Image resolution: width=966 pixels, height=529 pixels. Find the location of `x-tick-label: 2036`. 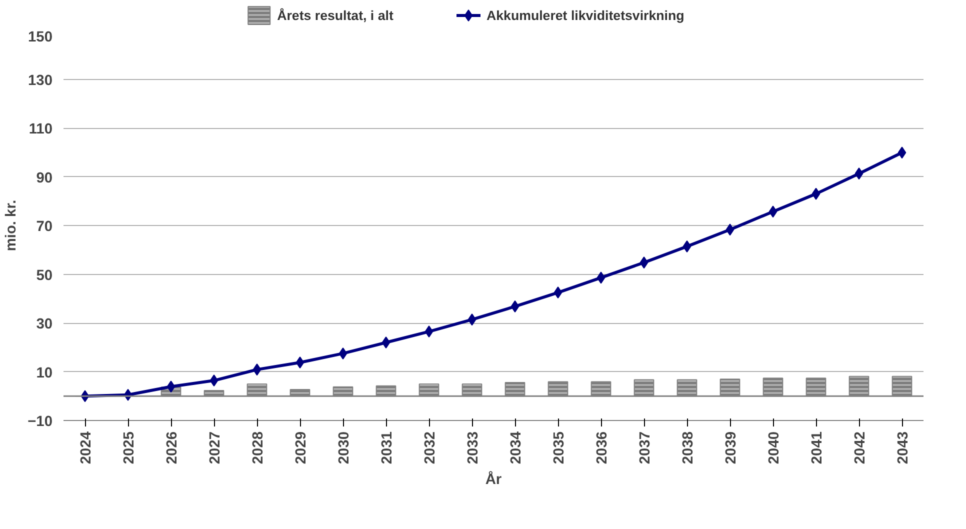

x-tick-label: 2036 is located at coordinates (602, 447).